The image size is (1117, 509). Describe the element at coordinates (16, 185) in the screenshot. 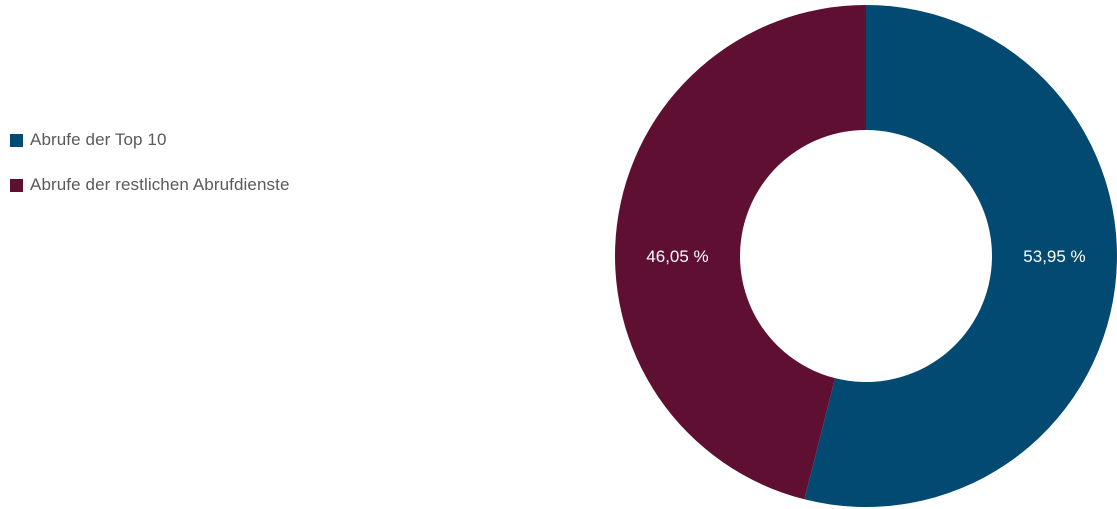

I see `legend-swatch-rest` at that location.